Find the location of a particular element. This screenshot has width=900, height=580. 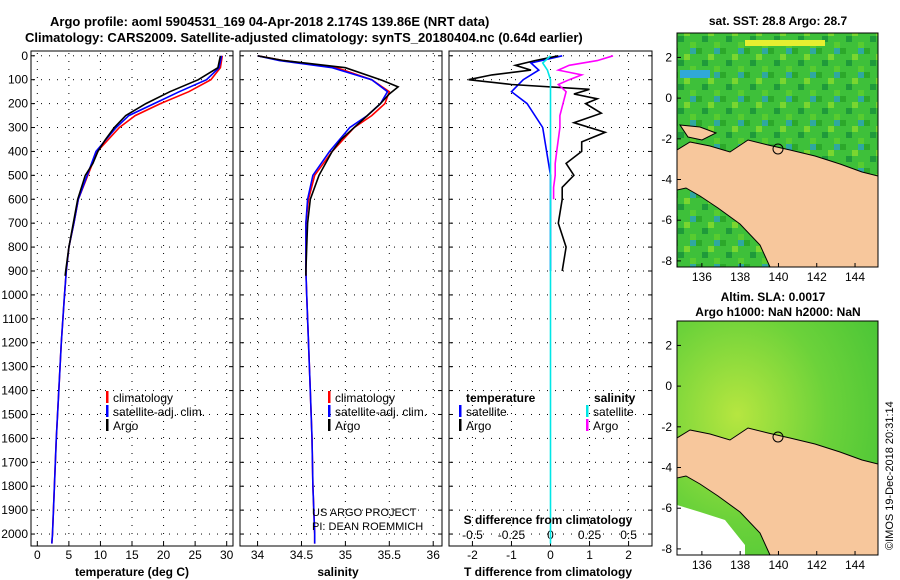

series-line-salinity-satellite is located at coordinates (546, 299).